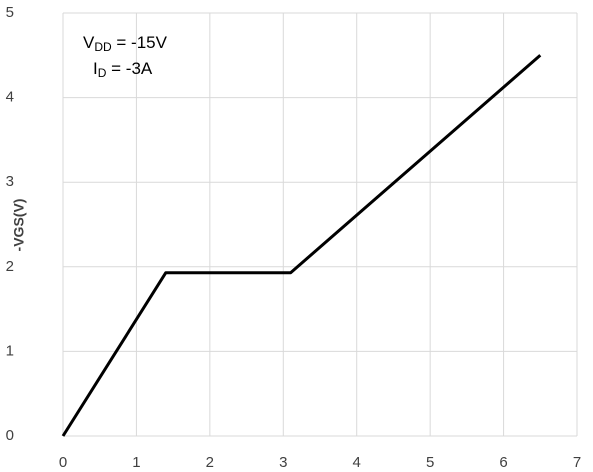 The image size is (593, 472). Describe the element at coordinates (63, 462) in the screenshot. I see `x-tick-label: 0` at that location.